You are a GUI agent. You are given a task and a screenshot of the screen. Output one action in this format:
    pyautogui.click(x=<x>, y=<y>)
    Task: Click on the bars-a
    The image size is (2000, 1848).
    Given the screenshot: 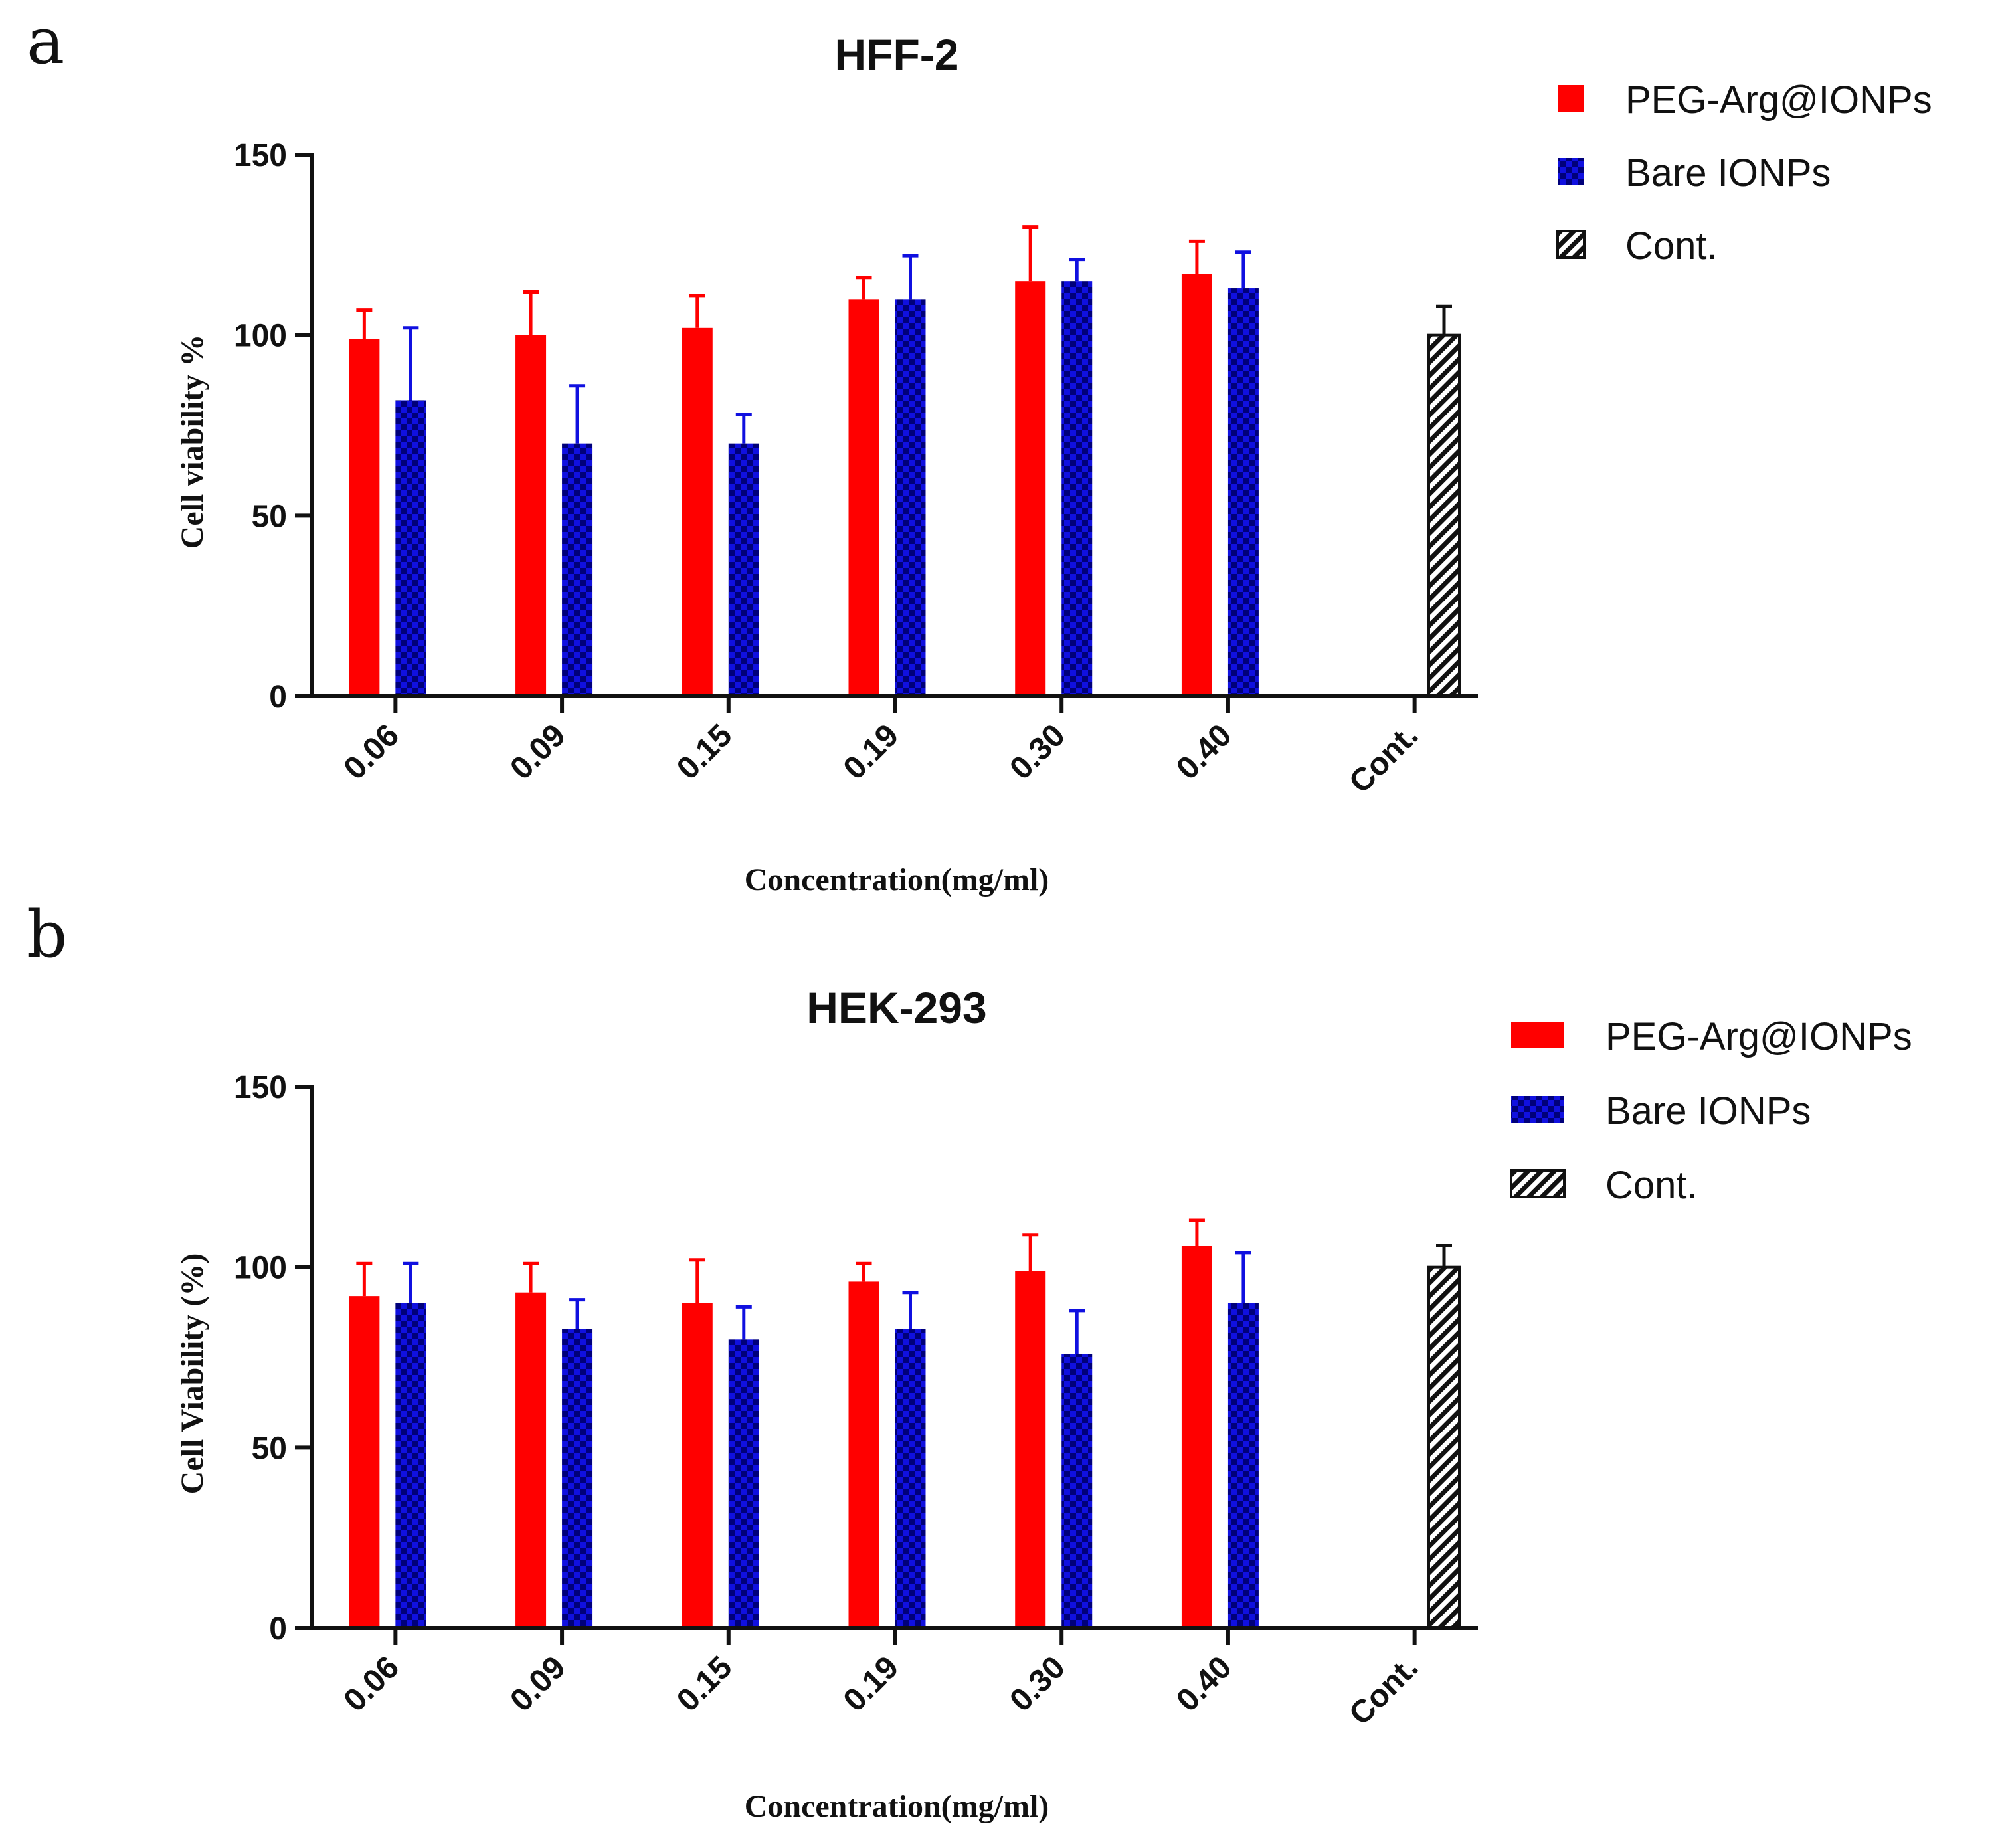 What is the action you would take?
    pyautogui.click(x=905, y=461)
    